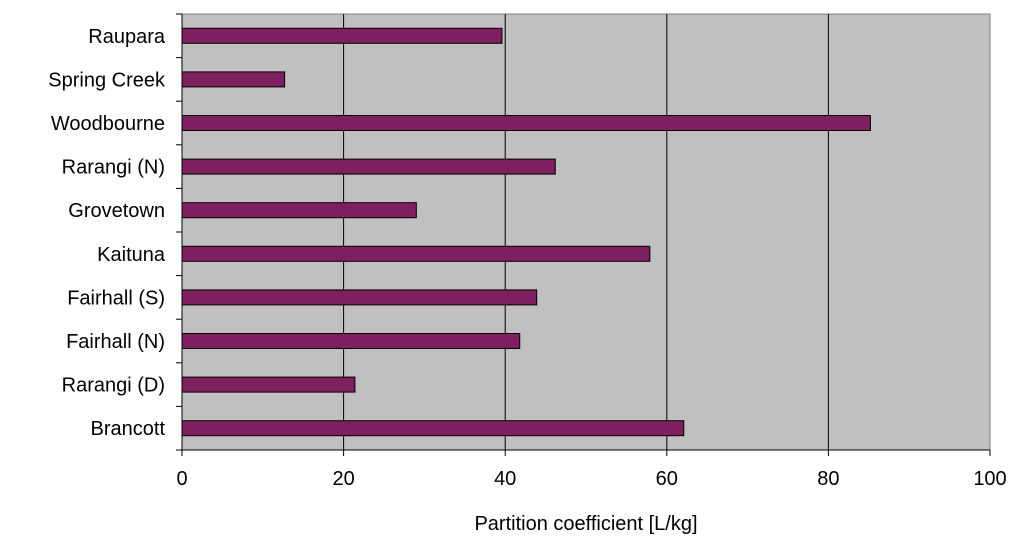 Image resolution: width=1014 pixels, height=545 pixels. Describe the element at coordinates (113, 168) in the screenshot. I see `category-label: Rarangi (N)` at that location.